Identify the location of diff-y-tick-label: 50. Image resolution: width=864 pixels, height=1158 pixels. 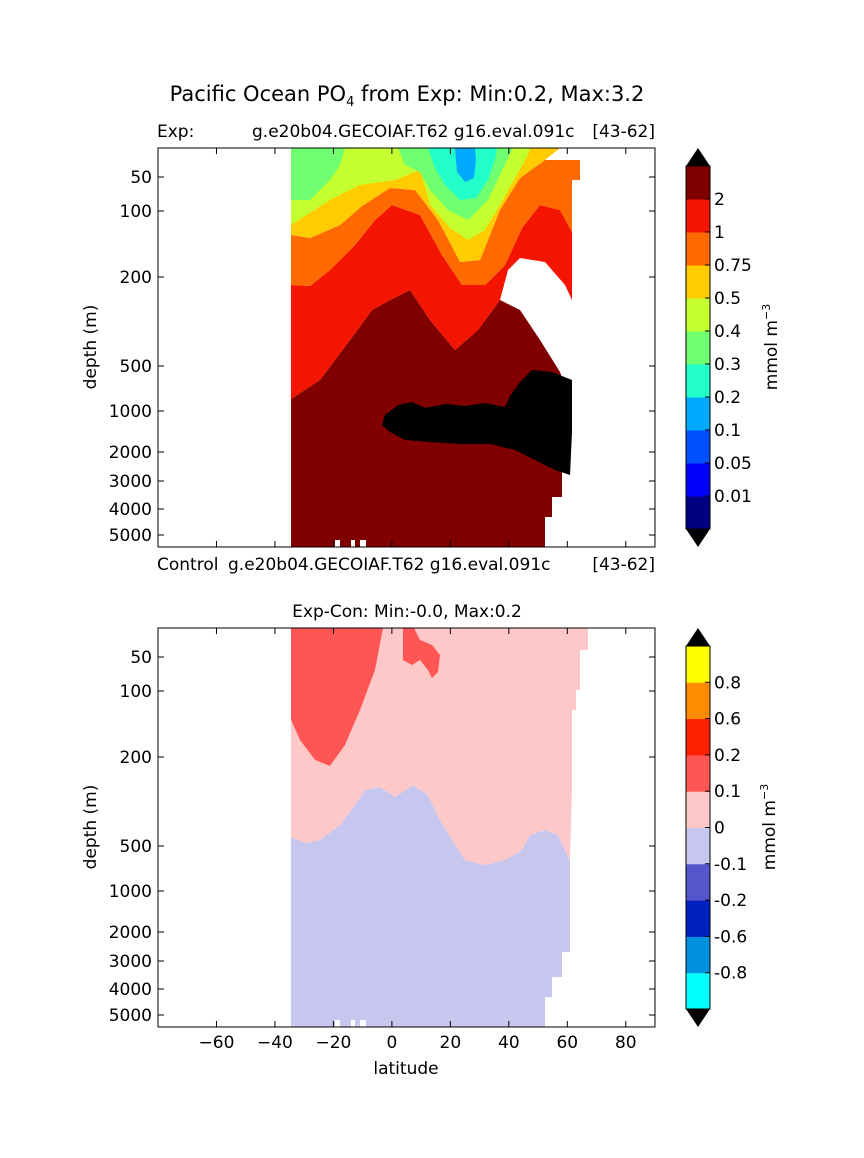
(141, 658).